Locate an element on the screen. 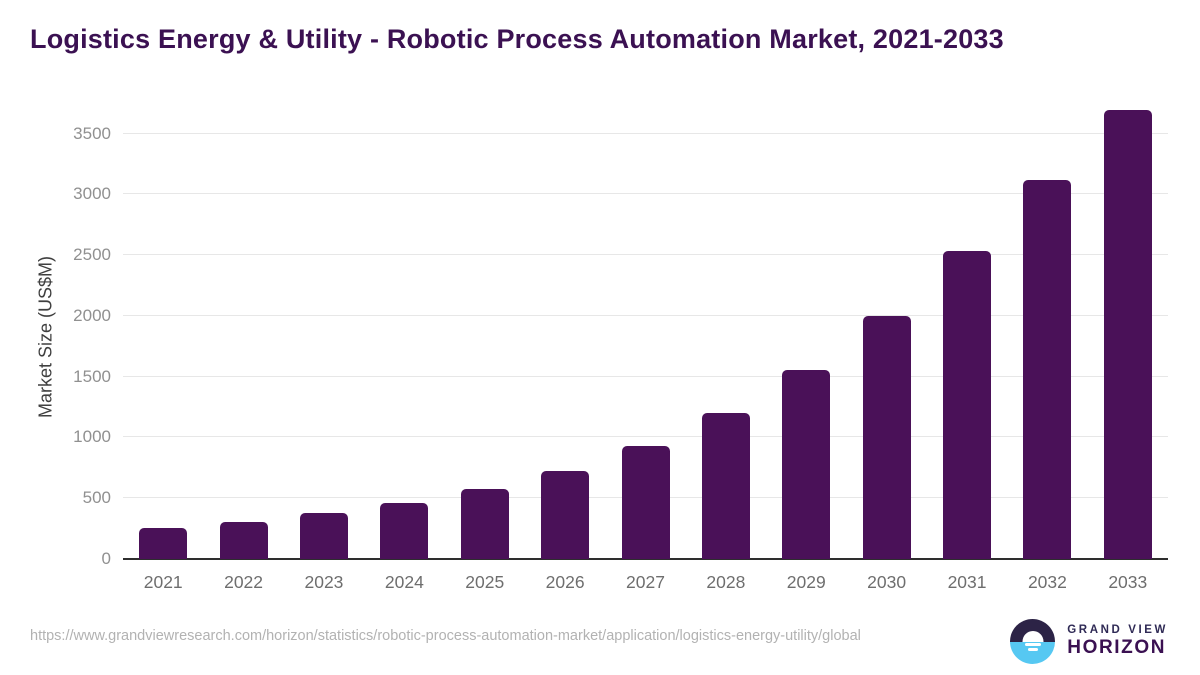  y-tick-label-2000: 2000 is located at coordinates (92, 315).